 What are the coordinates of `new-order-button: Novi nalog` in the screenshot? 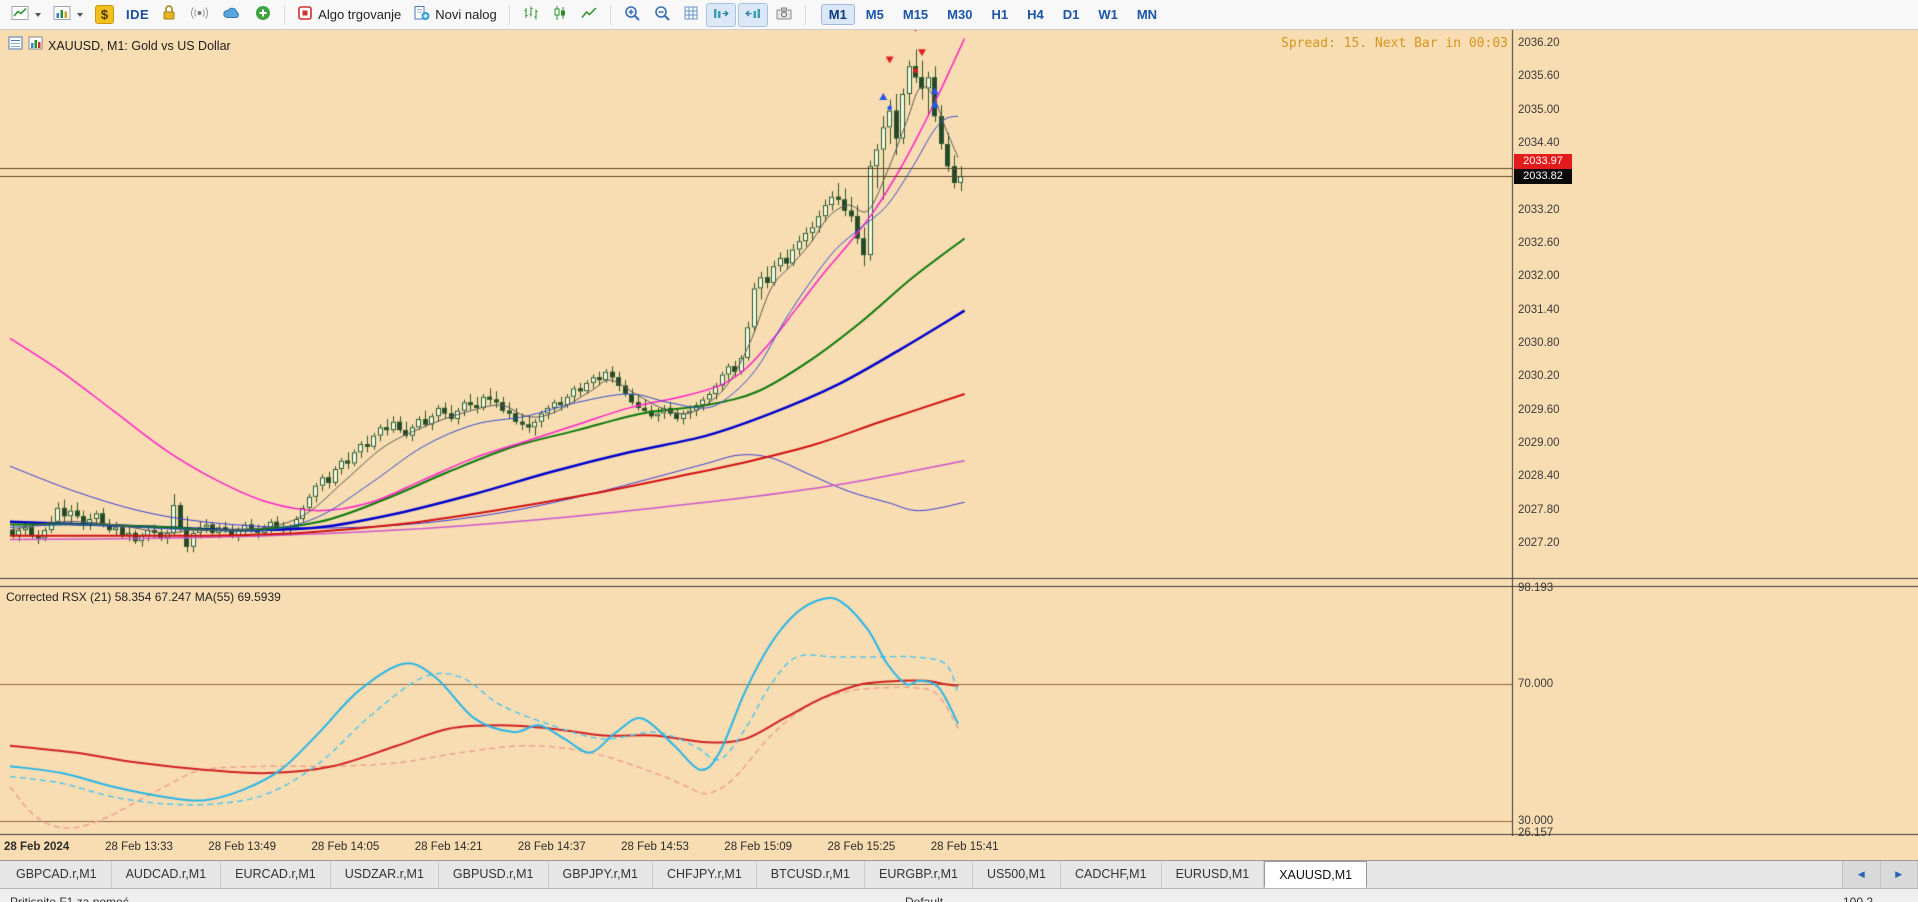 It's located at (454, 15).